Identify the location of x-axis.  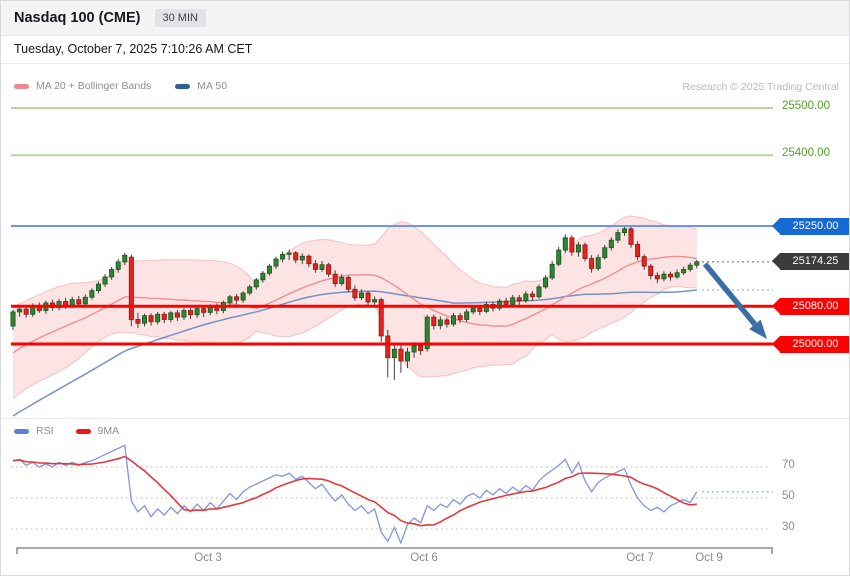
(394, 550).